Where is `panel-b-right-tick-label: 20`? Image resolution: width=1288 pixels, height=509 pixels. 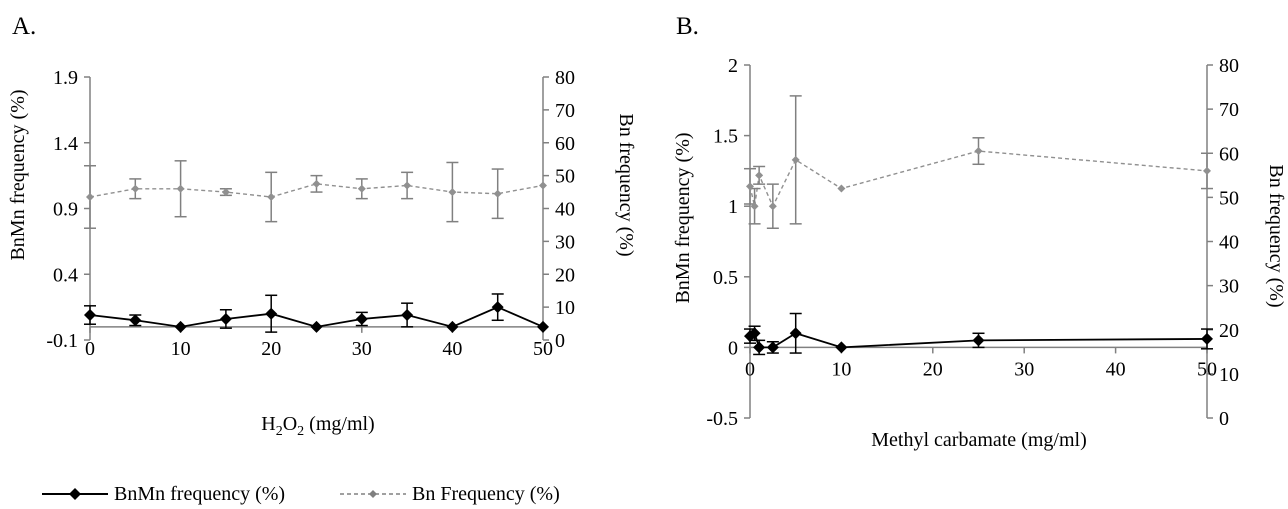
panel-b-right-tick-label: 20 is located at coordinates (1229, 331).